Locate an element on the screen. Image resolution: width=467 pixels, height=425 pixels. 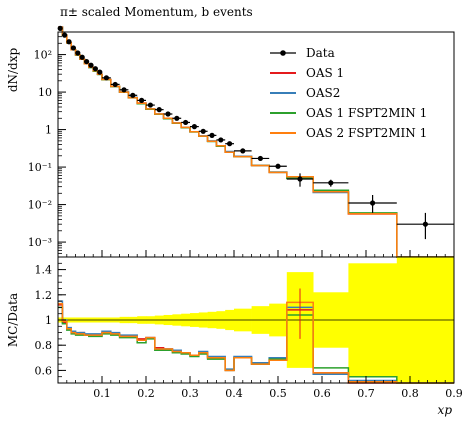
ratio-xtick-label: 0.9 is located at coordinates (454, 393).